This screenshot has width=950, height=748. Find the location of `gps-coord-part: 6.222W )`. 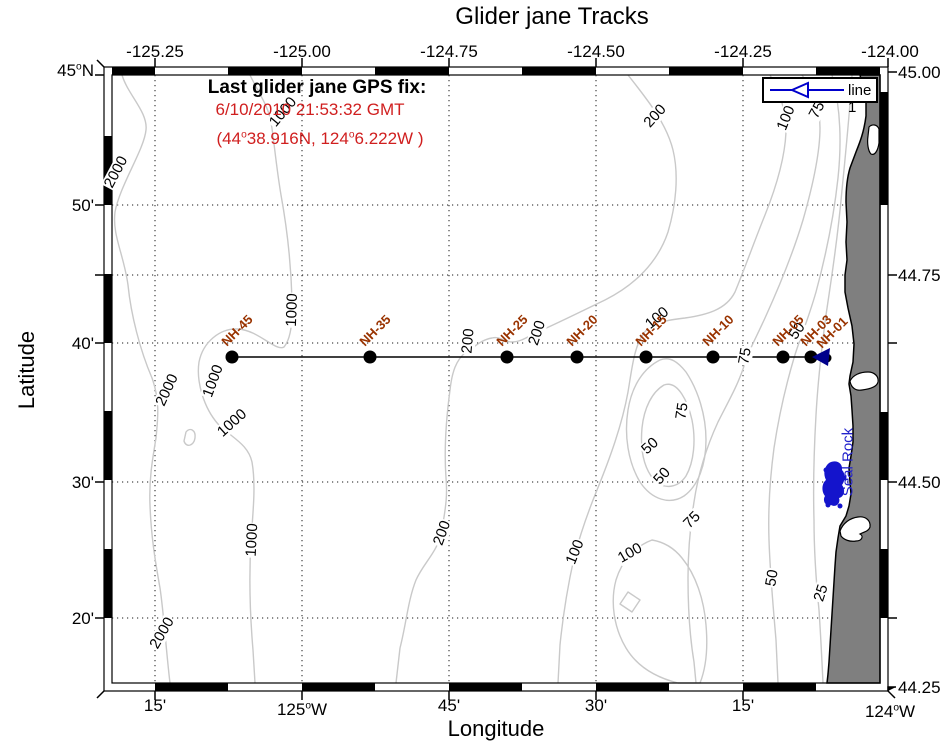

gps-coord-part: 6.222W ) is located at coordinates (389, 138).